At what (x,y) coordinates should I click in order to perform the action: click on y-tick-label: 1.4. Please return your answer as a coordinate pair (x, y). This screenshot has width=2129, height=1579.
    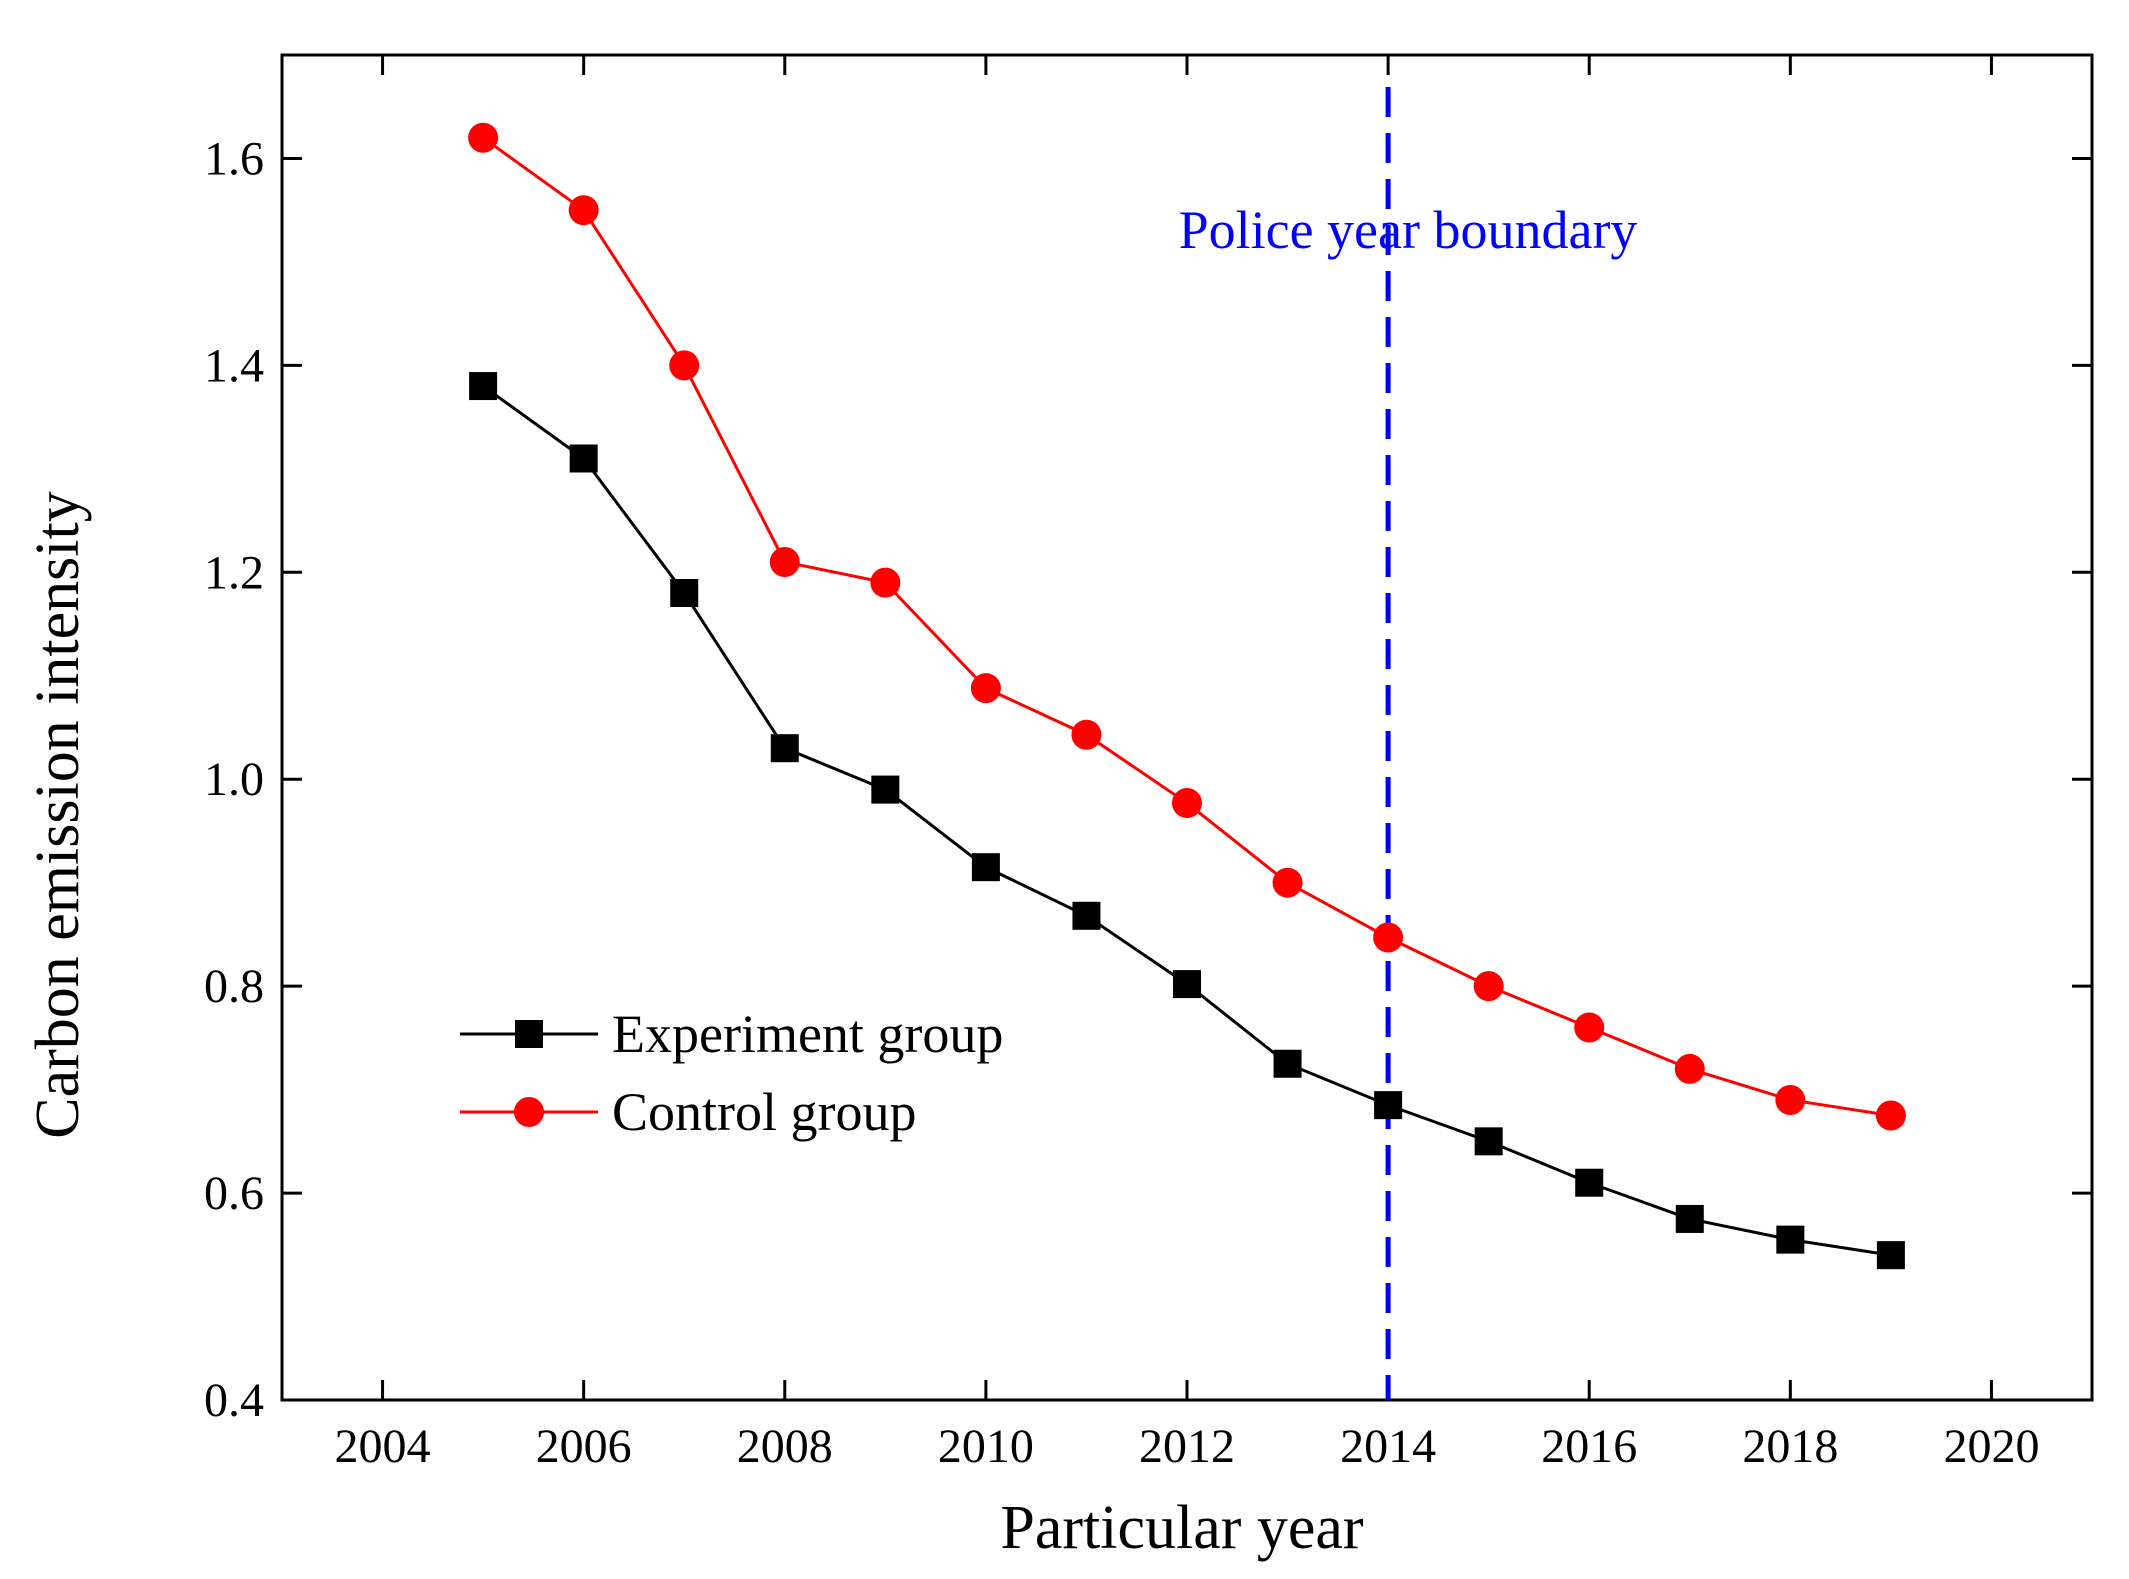
    Looking at the image, I should click on (234, 365).